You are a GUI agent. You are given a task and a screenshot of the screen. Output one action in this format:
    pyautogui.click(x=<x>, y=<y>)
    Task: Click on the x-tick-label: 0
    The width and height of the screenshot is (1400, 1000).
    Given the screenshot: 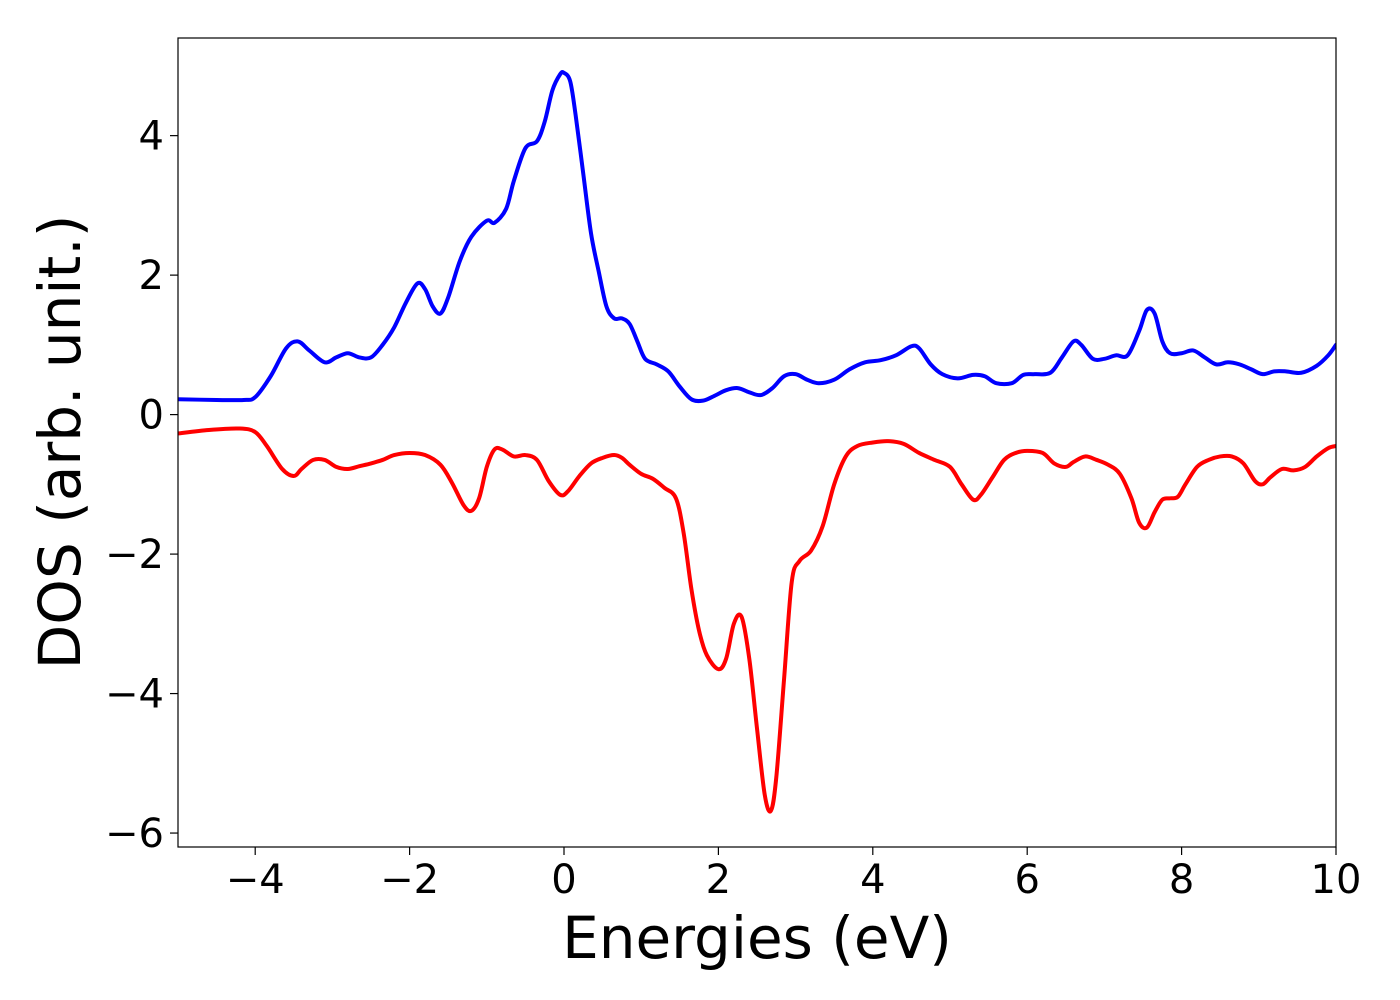 What is the action you would take?
    pyautogui.click(x=563, y=880)
    